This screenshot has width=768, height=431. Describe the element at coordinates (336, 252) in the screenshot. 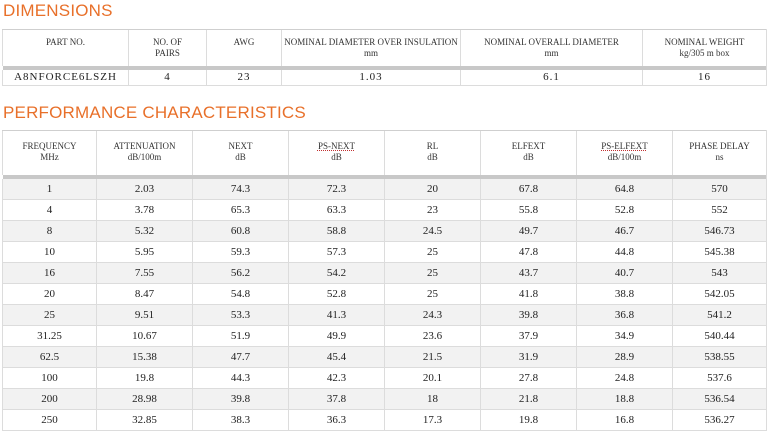

I see `table-cell: 57.3` at that location.